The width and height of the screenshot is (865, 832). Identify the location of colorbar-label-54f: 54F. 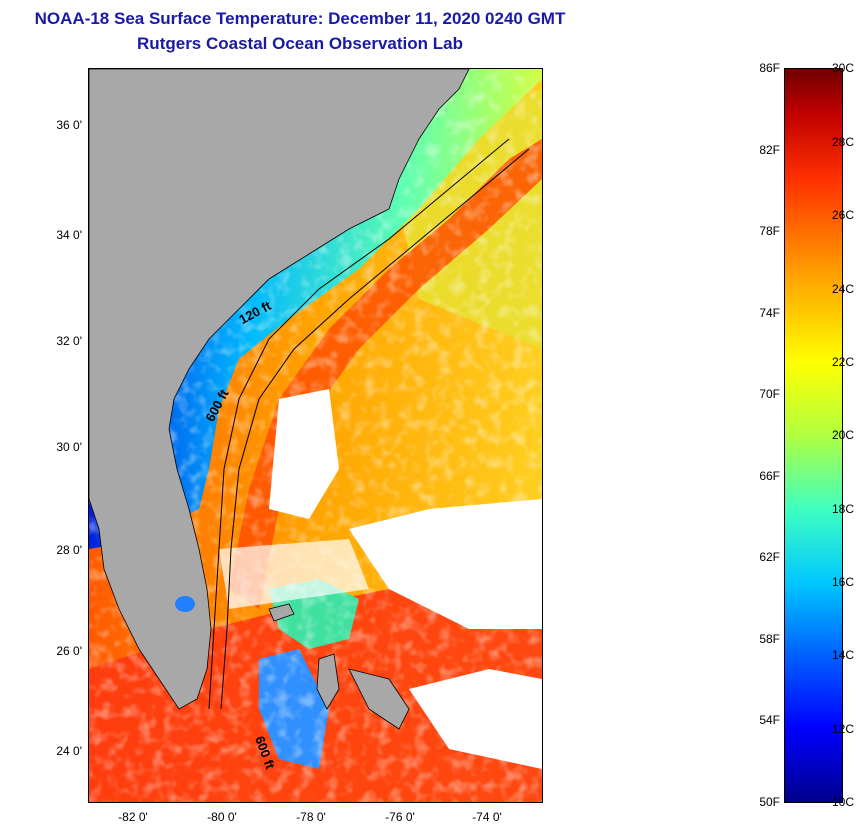
(769, 720).